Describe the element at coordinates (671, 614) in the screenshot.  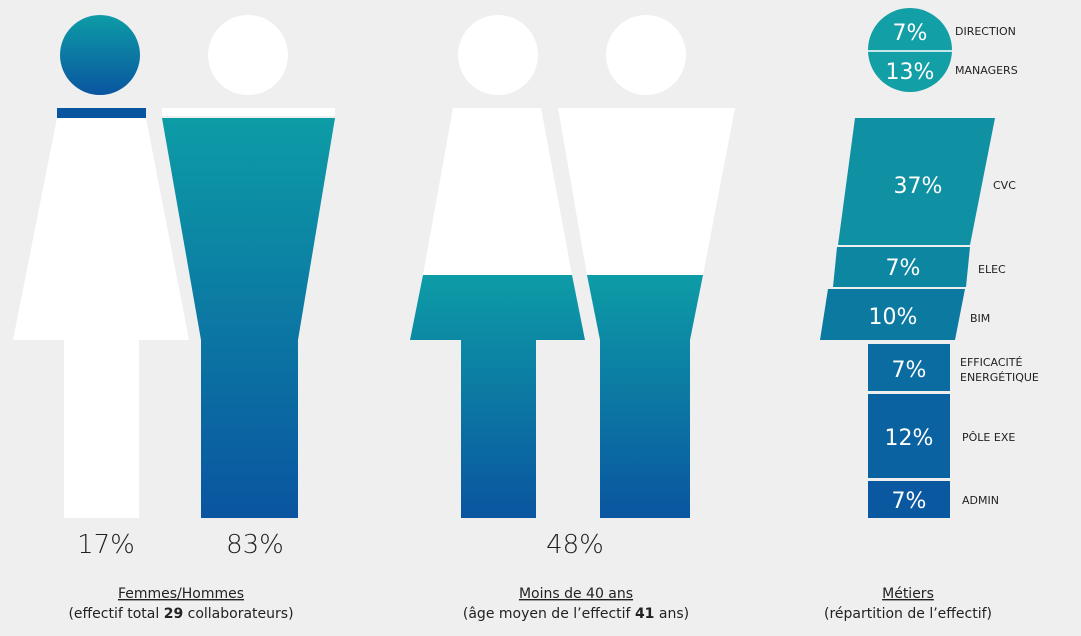
I see `caption-part: ans)` at that location.